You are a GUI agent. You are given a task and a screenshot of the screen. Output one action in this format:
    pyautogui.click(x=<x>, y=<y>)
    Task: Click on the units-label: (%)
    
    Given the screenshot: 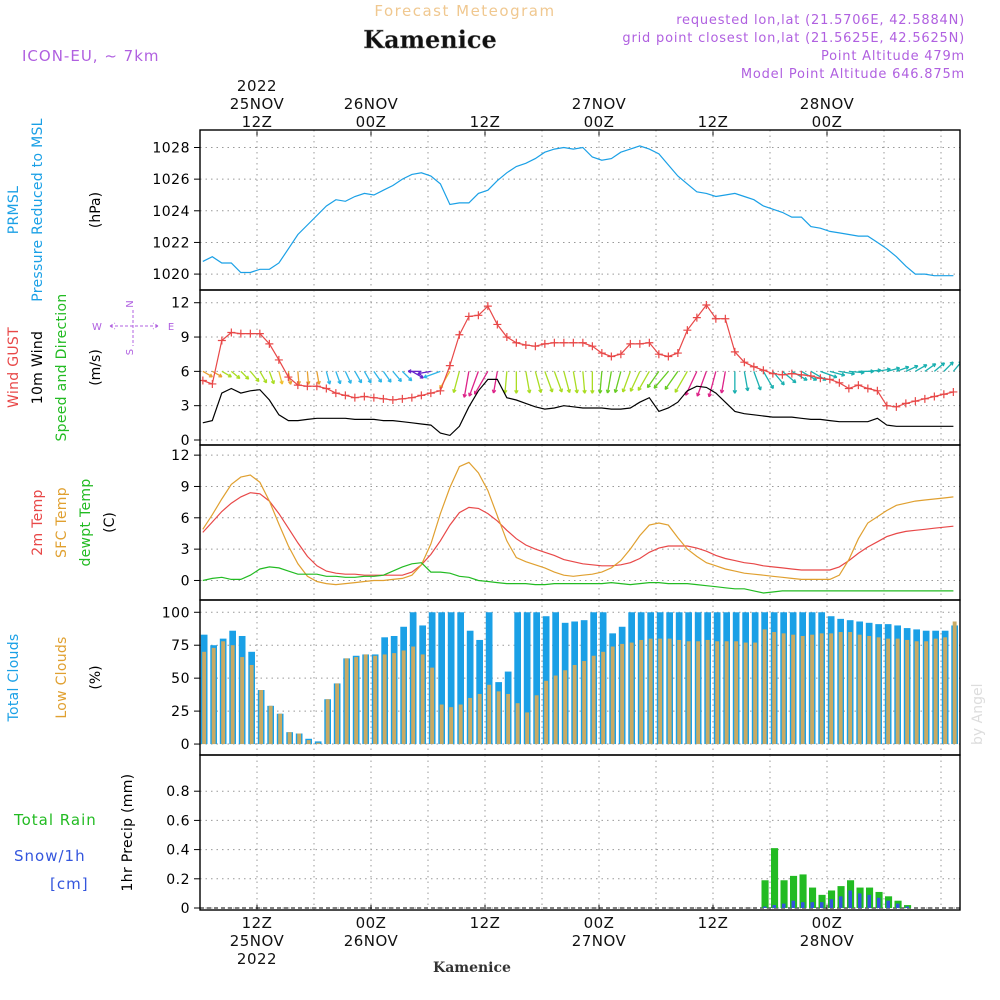 What is the action you would take?
    pyautogui.click(x=96, y=677)
    